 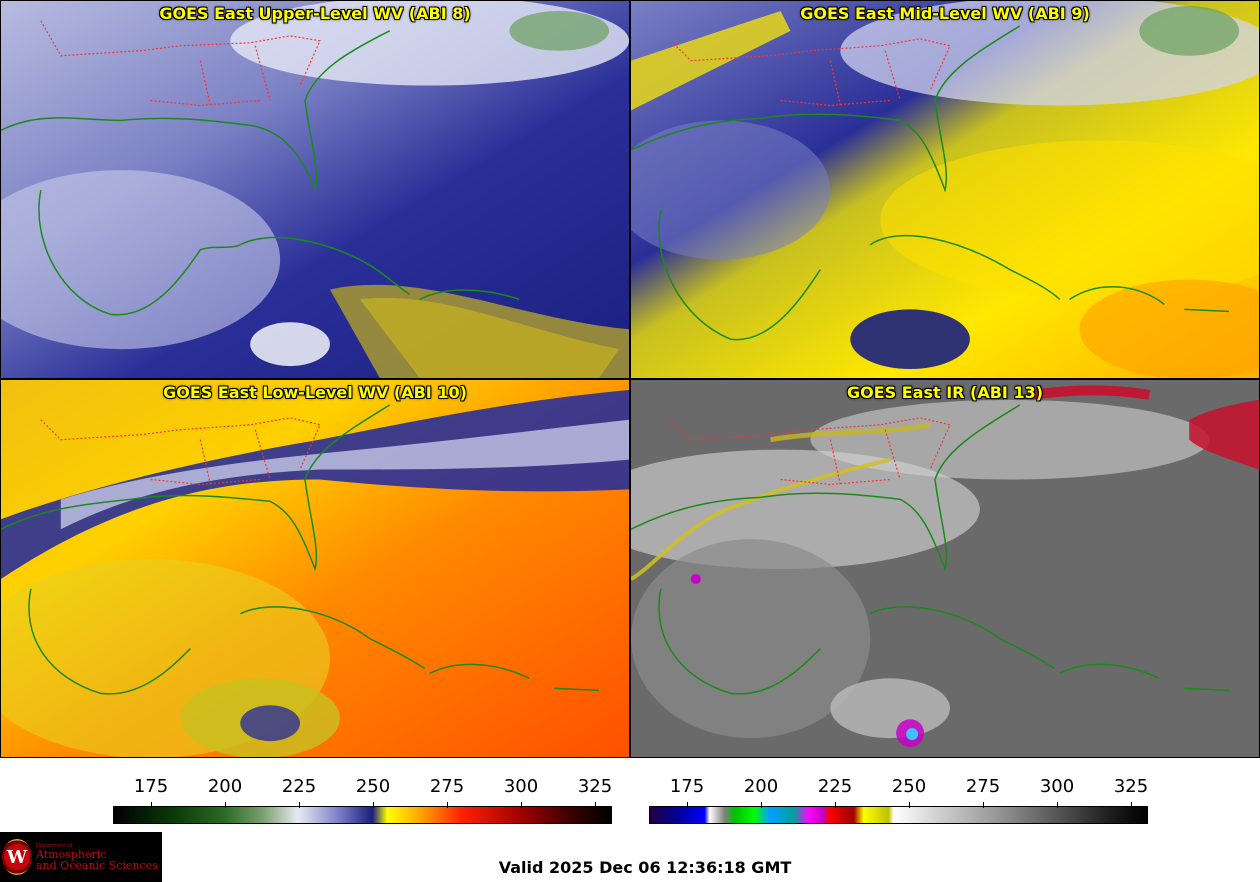 What do you see at coordinates (687, 786) in the screenshot?
I see `ir-tick-label: 175` at bounding box center [687, 786].